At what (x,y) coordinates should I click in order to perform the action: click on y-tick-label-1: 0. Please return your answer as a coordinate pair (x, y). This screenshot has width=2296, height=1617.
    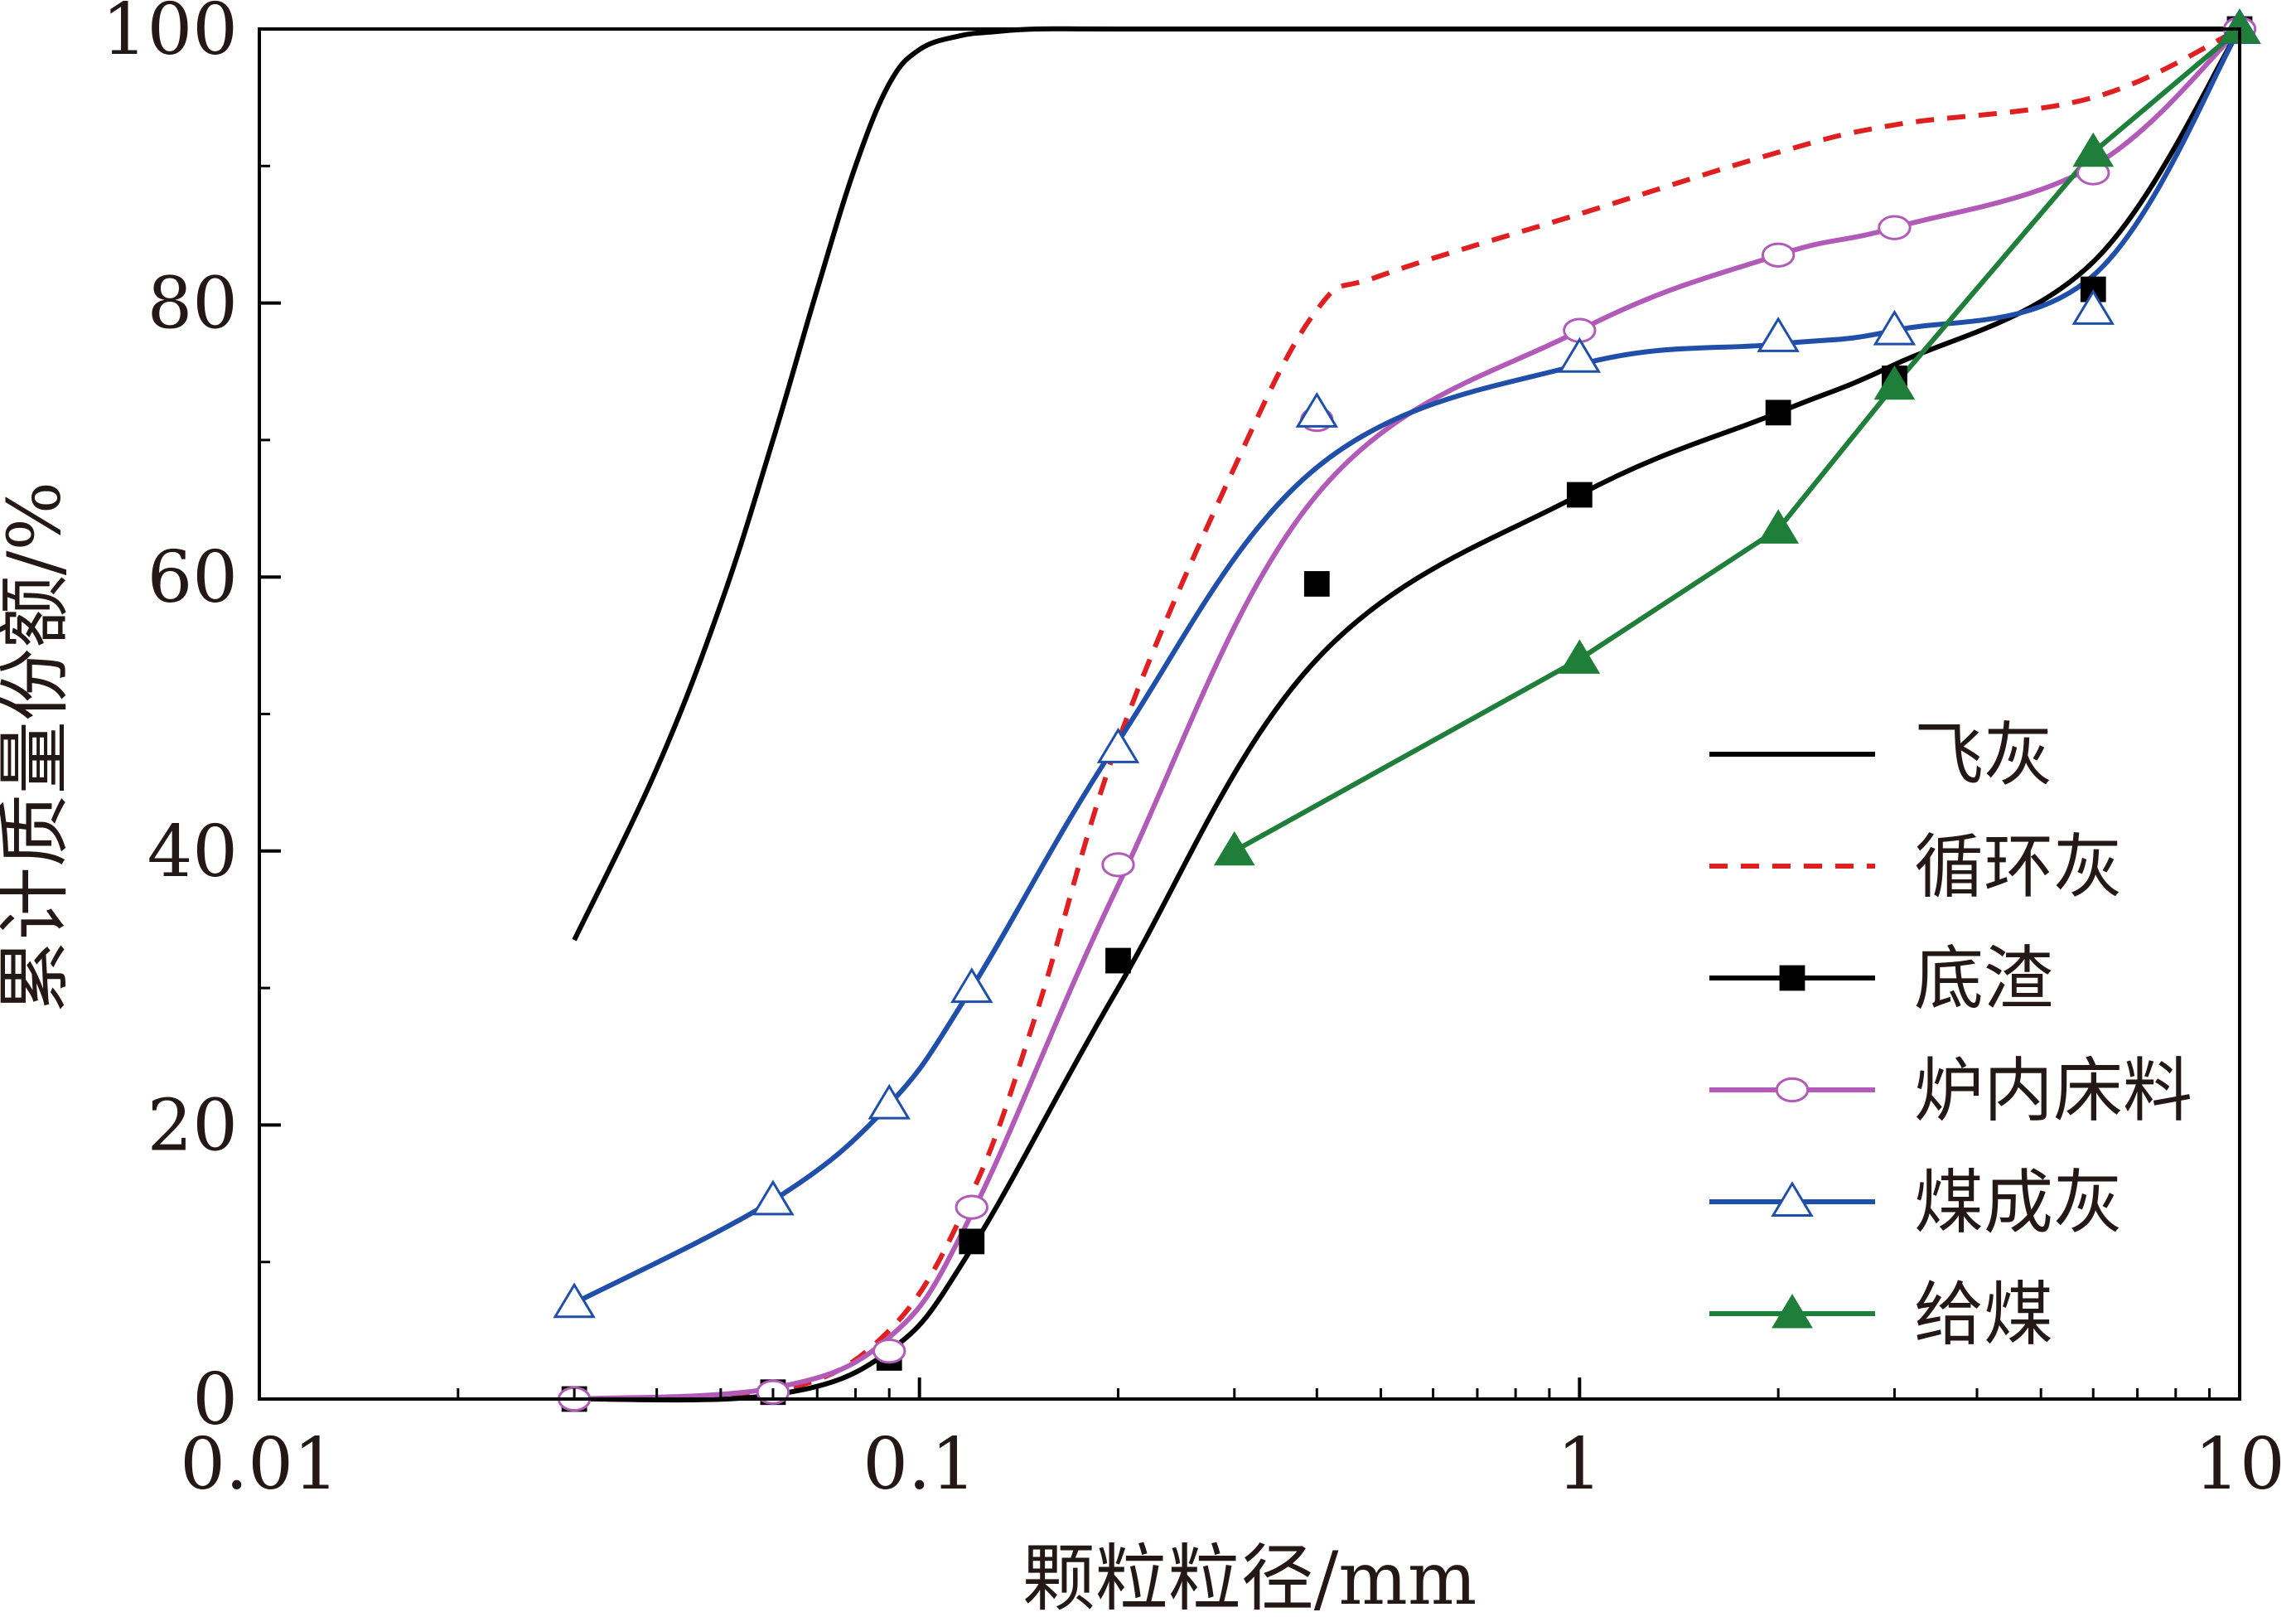
    Looking at the image, I should click on (215, 1400).